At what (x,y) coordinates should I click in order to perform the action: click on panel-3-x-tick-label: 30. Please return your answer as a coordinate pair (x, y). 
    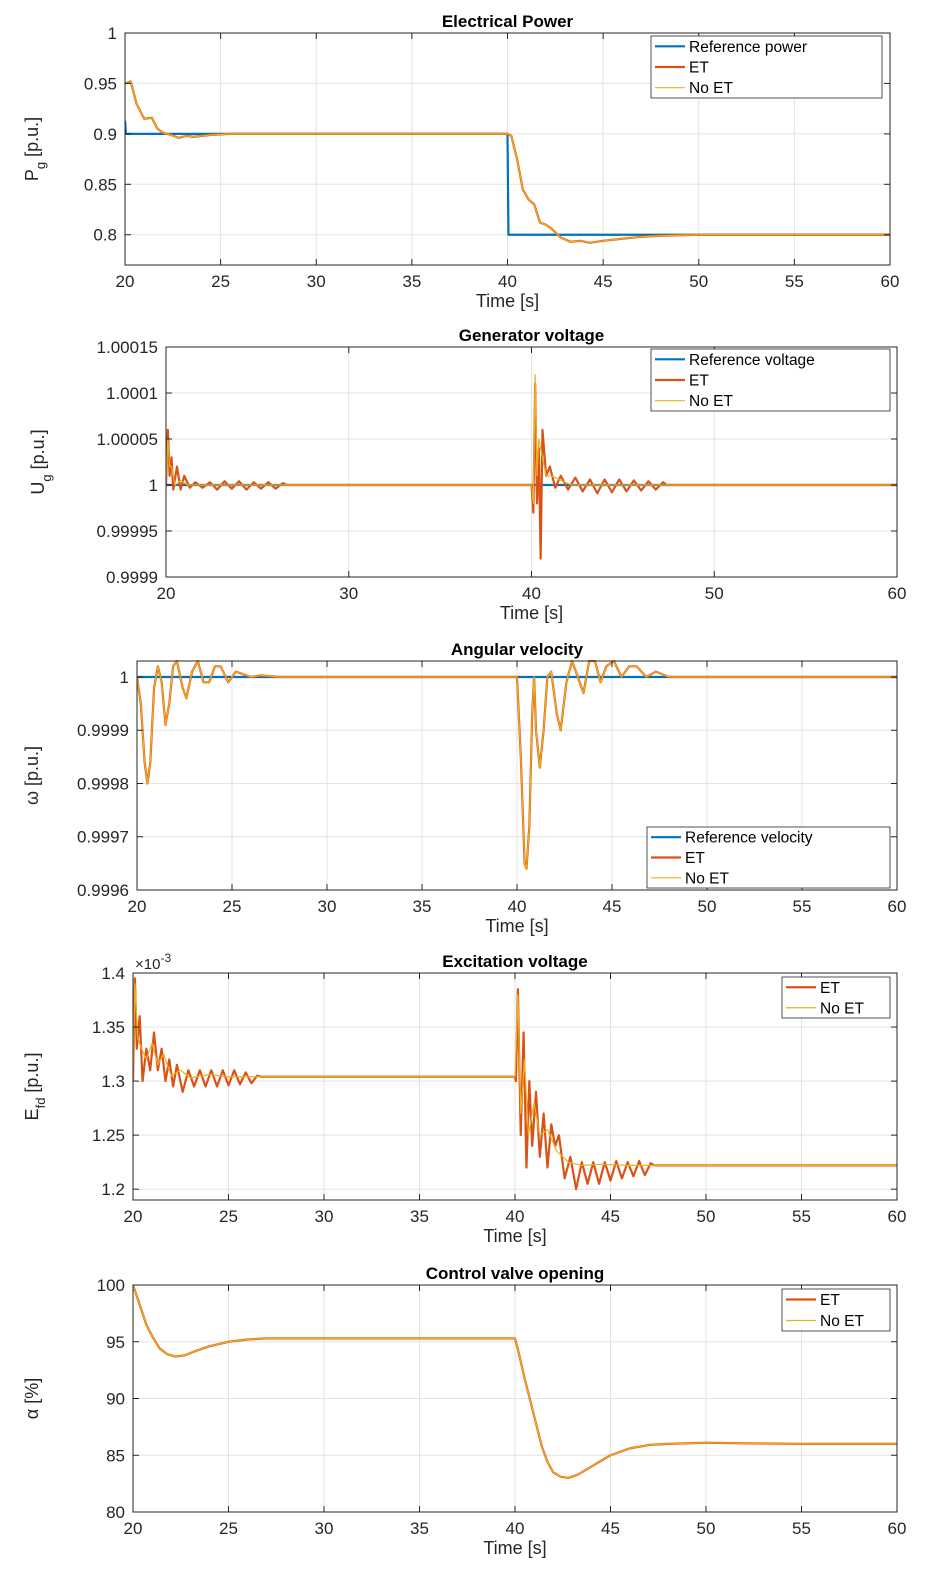
    Looking at the image, I should click on (327, 906).